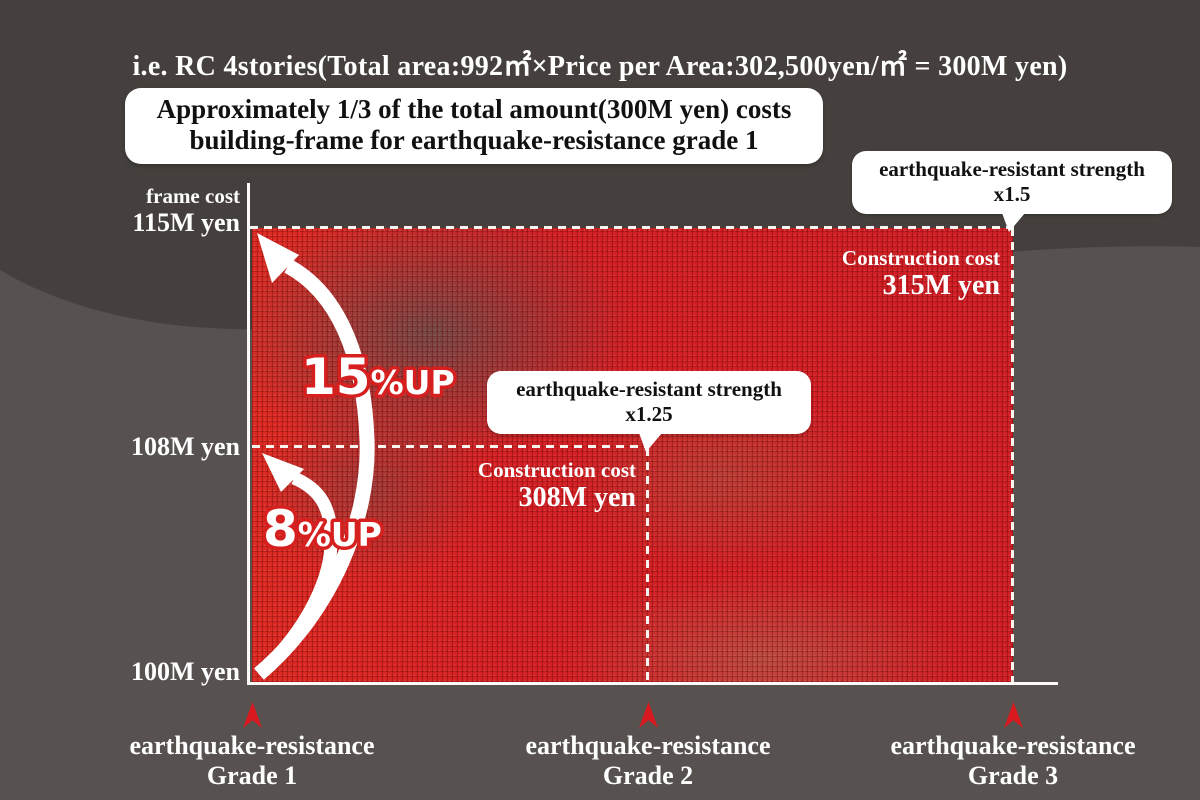  Describe the element at coordinates (1013, 775) in the screenshot. I see `x-label-grade3-line2: Grade 3` at that location.